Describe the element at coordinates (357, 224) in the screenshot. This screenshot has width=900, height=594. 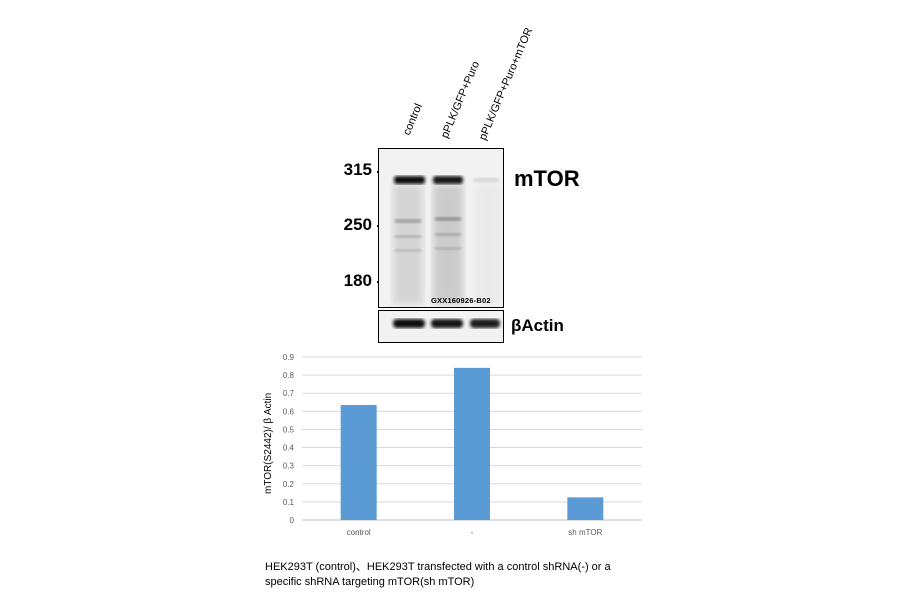
I see `mw-marker-250: 250` at that location.